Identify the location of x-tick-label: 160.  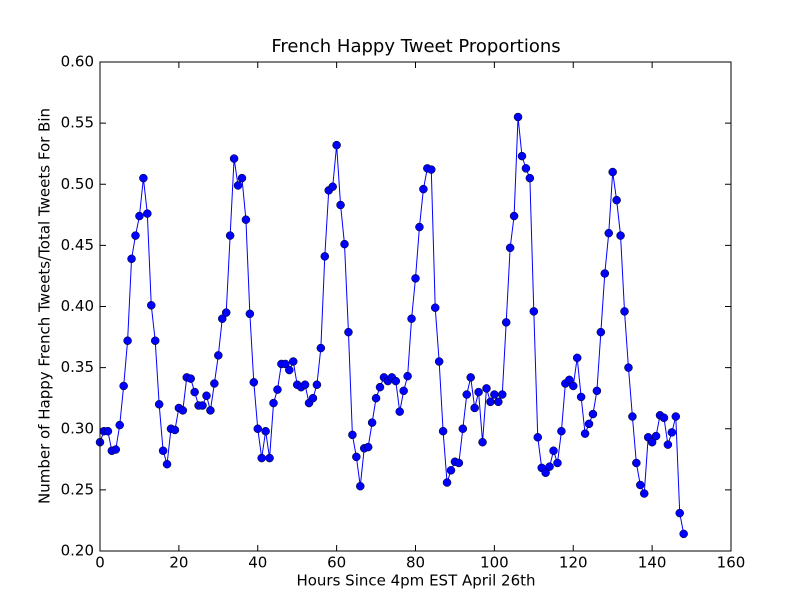
(731, 563).